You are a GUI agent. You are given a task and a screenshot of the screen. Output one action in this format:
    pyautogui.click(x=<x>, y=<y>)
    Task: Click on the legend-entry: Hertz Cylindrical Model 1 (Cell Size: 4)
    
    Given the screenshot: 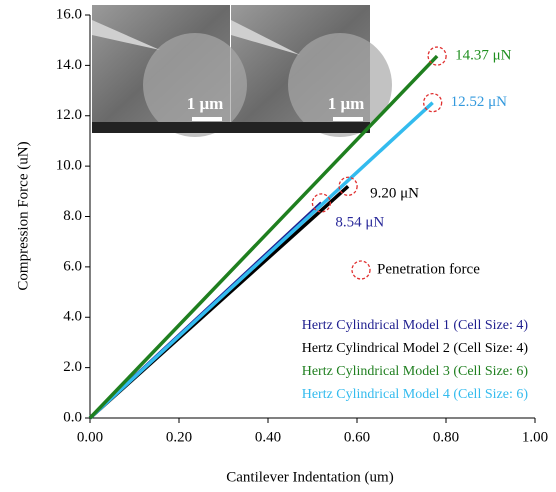 What is the action you would take?
    pyautogui.click(x=415, y=325)
    